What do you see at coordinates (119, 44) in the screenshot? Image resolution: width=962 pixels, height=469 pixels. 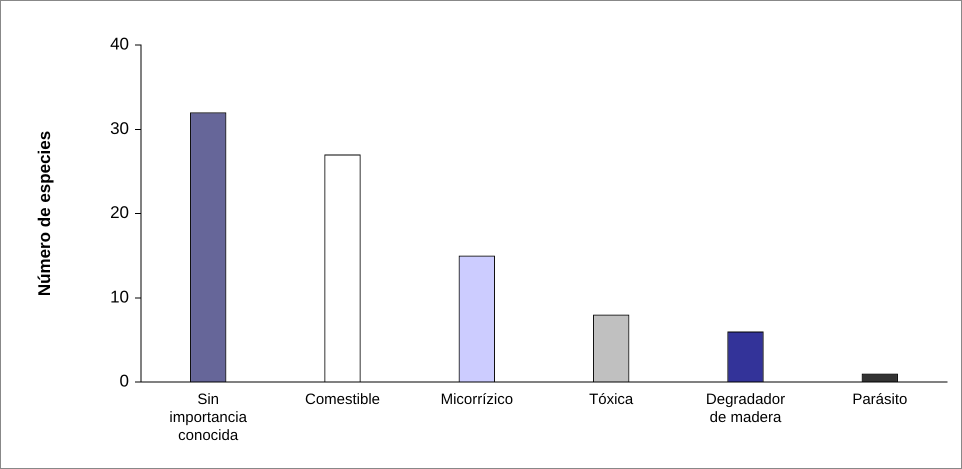 I see `y-tick-label: 40` at bounding box center [119, 44].